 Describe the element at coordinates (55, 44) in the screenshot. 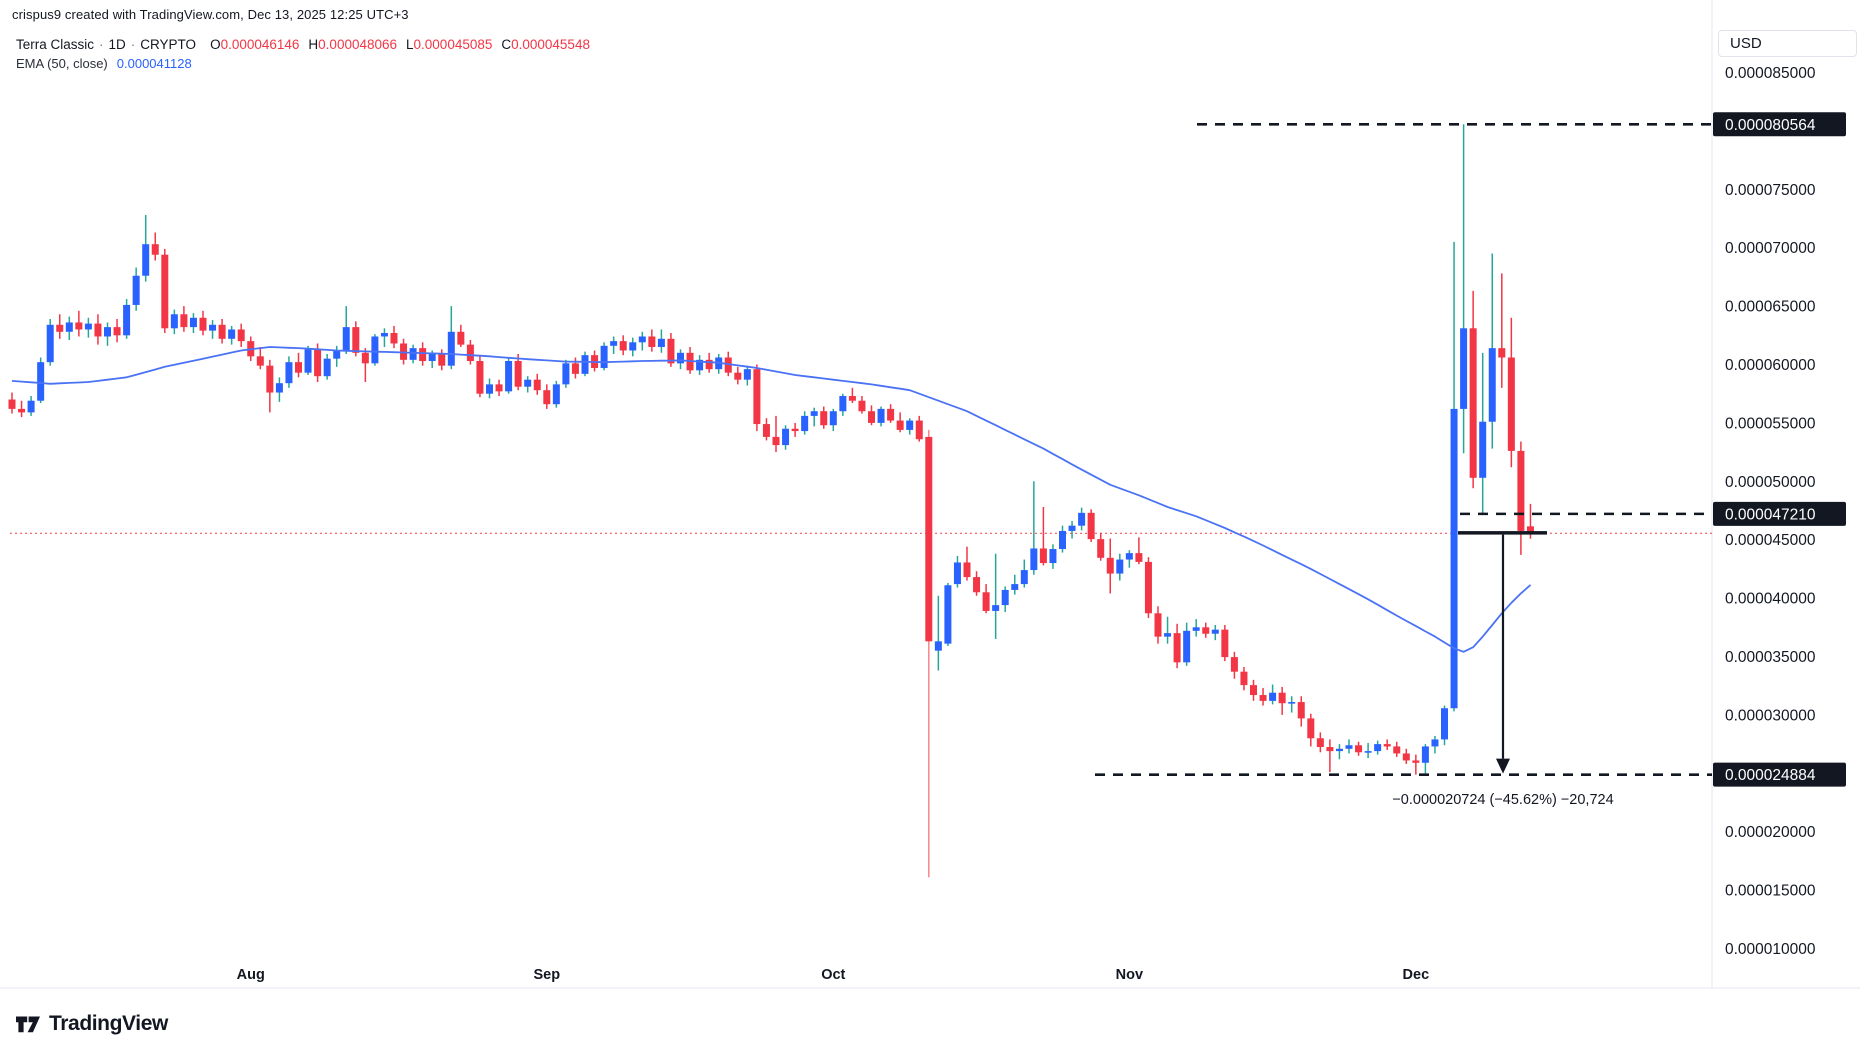

I see `symbol-title: Terra Classic` at that location.